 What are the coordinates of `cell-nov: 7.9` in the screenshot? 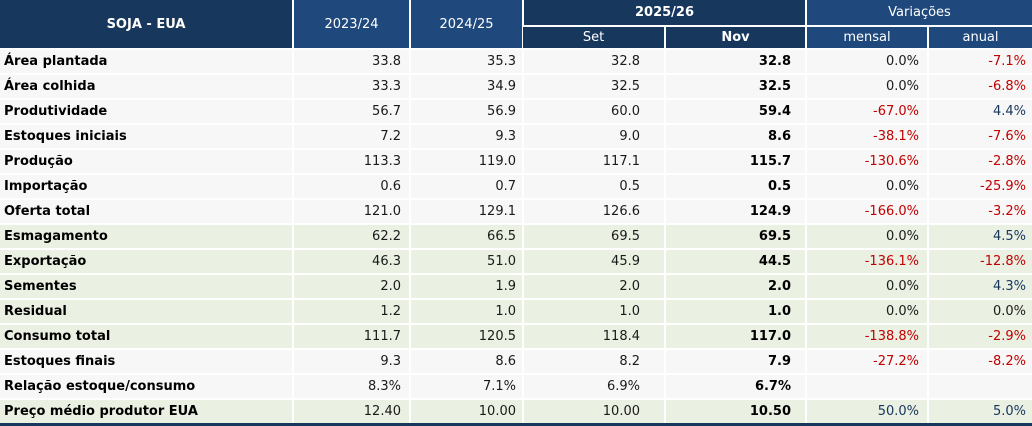 It's located at (735, 362).